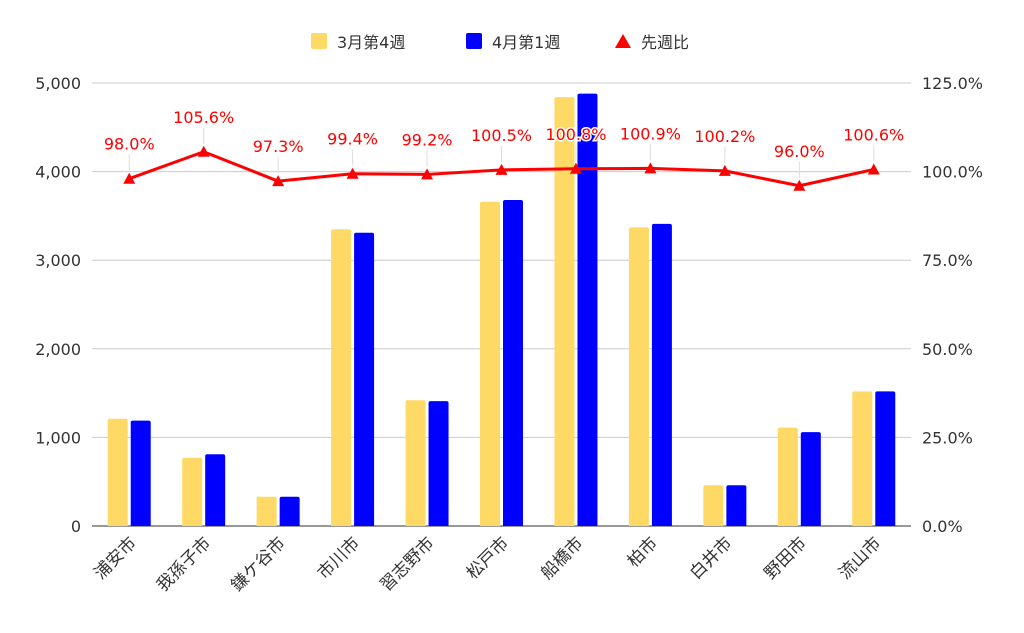 The image size is (1024, 633). I want to click on x-axis-category-label: 浦安市, so click(116, 558).